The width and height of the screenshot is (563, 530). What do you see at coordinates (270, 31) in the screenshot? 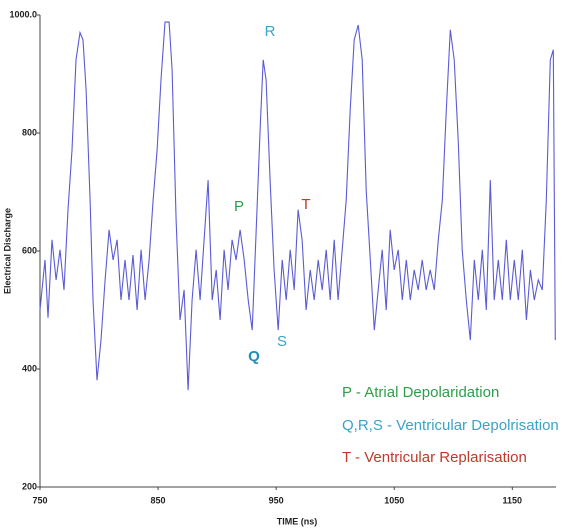
I see `wave-letter: R` at bounding box center [270, 31].